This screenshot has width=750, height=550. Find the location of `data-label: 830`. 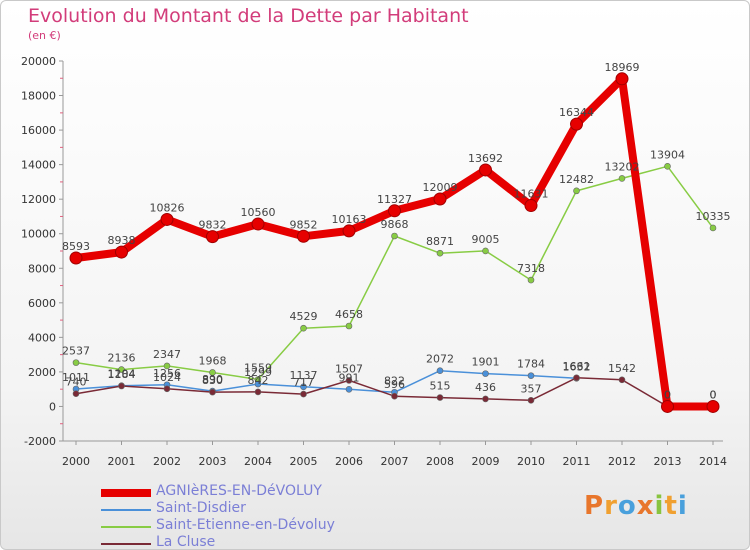

data-label: 830 is located at coordinates (212, 380).